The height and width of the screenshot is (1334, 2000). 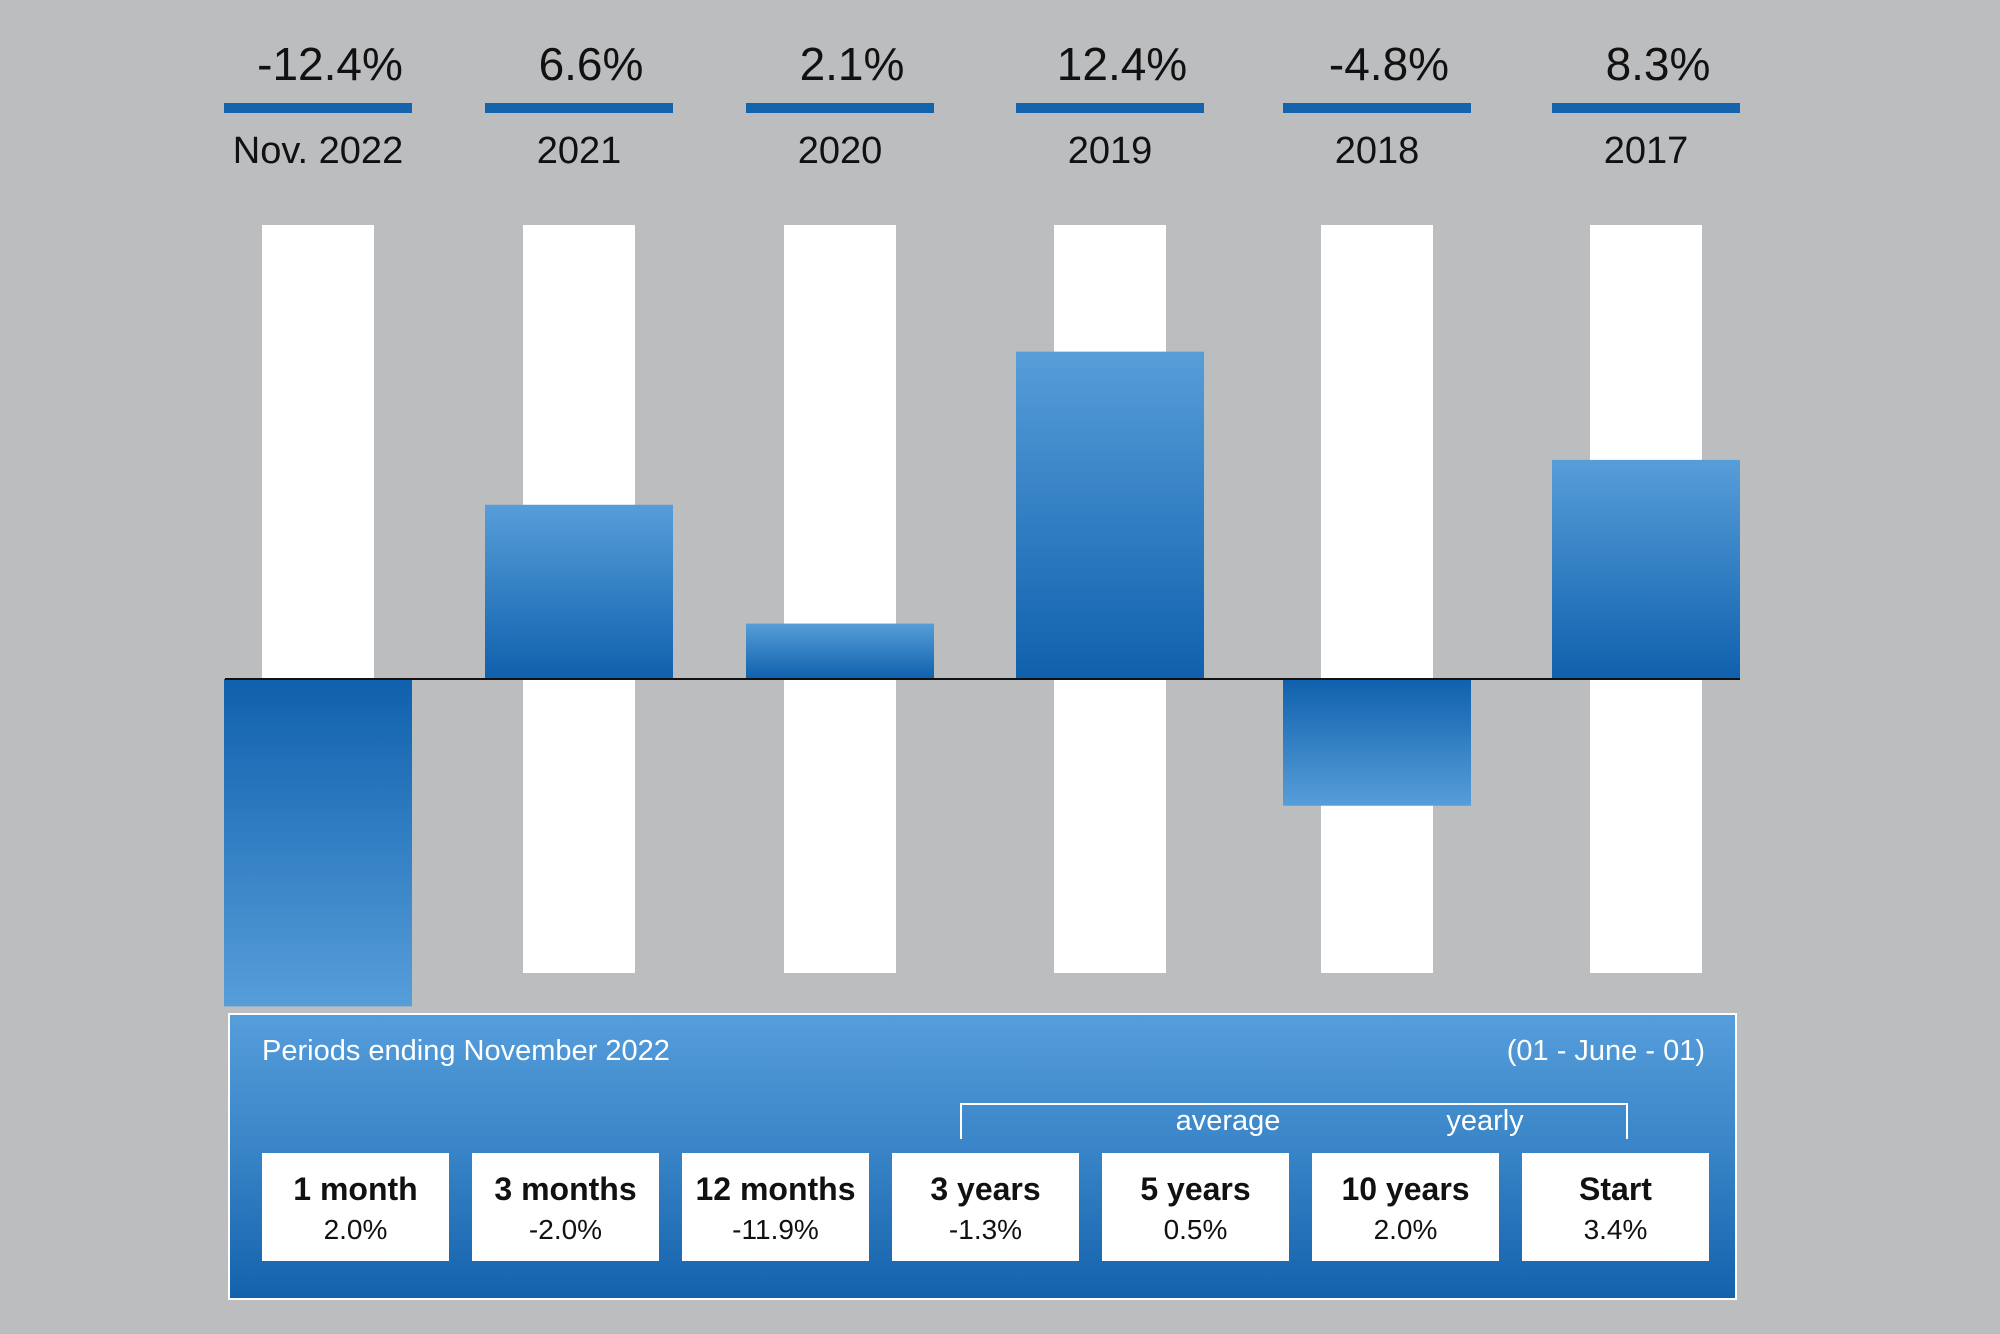 I want to click on header-rule-nov-2022, so click(x=318, y=108).